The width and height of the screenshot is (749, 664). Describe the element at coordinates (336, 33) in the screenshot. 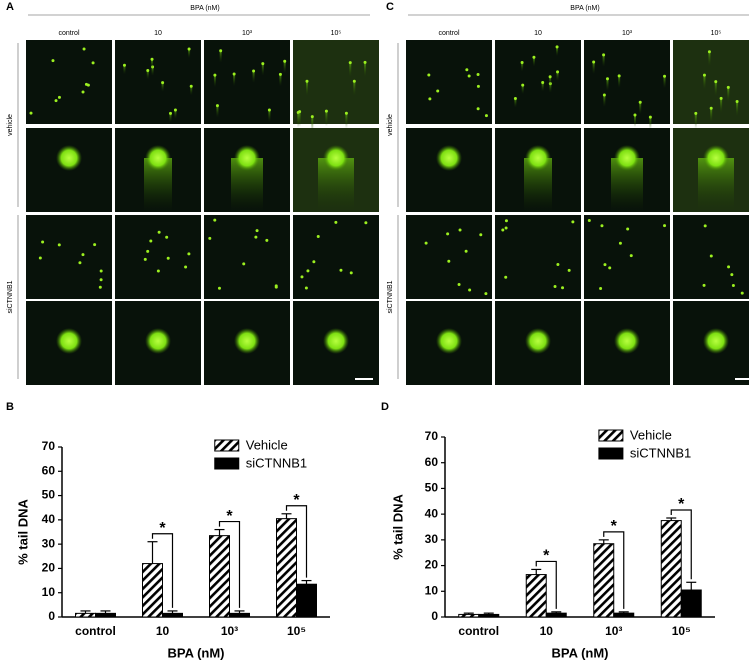

I see `column-label: 10⁵` at that location.